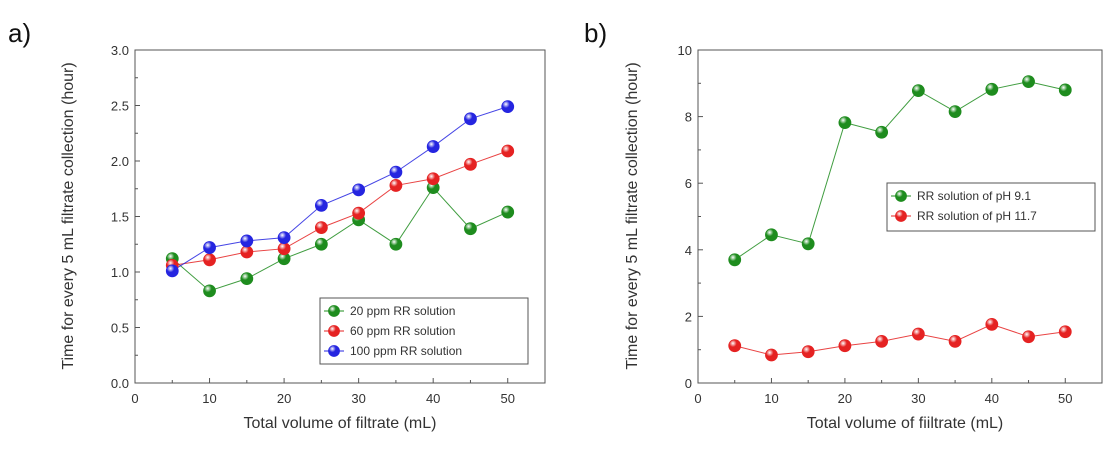  I want to click on y-tick-label: 1.0, so click(120, 272).